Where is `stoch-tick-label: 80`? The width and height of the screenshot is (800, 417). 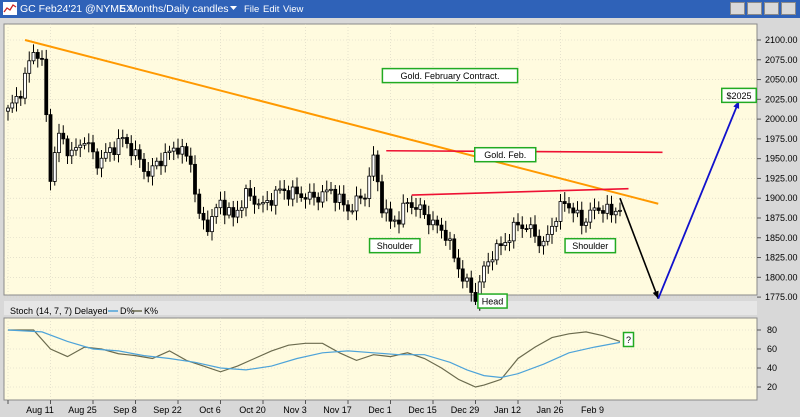 stoch-tick-label: 80 is located at coordinates (772, 330).